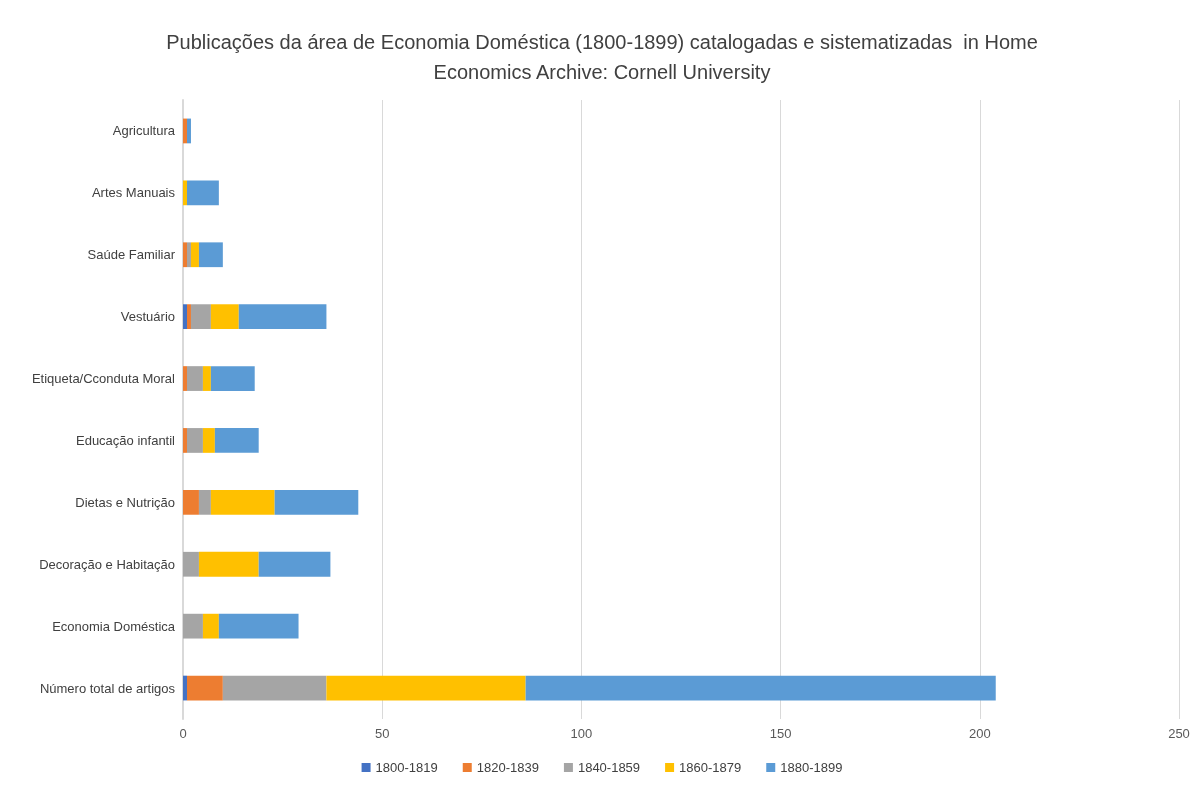  Describe the element at coordinates (144, 131) in the screenshot. I see `y-tick-label: Agricultura` at that location.